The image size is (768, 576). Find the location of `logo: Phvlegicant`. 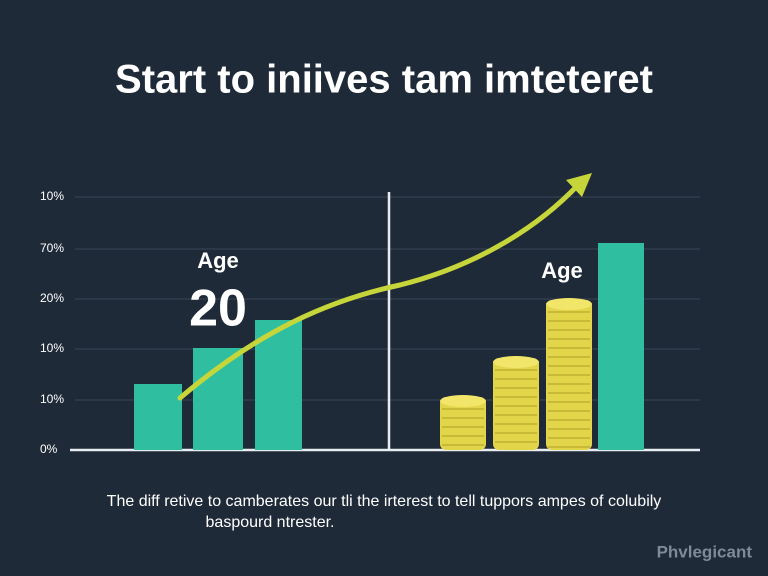

logo: Phvlegicant is located at coordinates (705, 551).